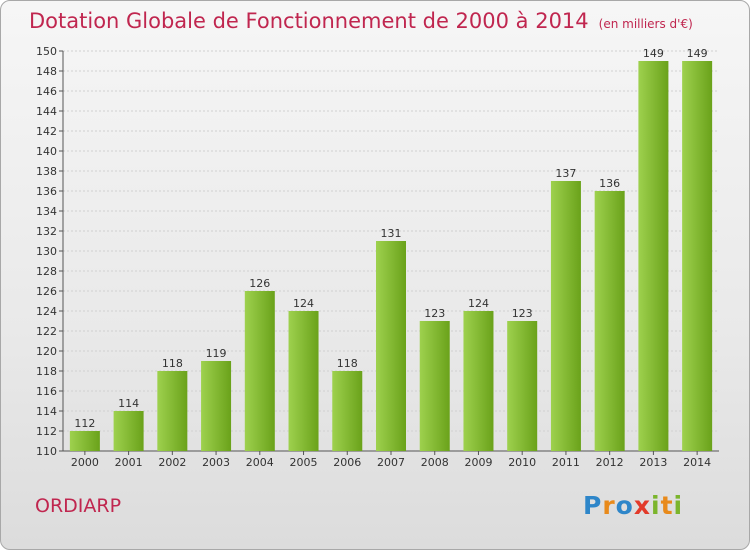 This screenshot has height=550, width=750. Describe the element at coordinates (391, 233) in the screenshot. I see `data-label-2007: 131` at that location.